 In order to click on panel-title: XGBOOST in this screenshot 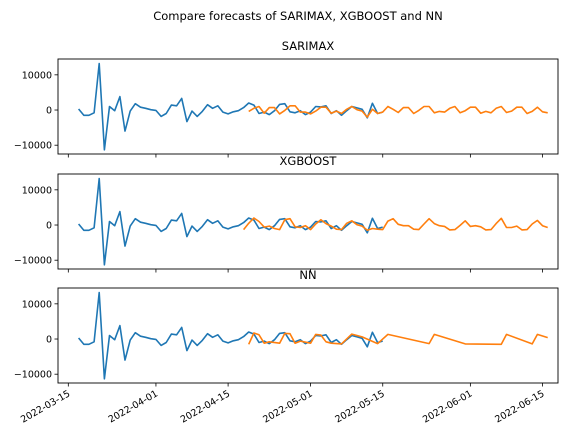, I will do `click(309, 161)`.